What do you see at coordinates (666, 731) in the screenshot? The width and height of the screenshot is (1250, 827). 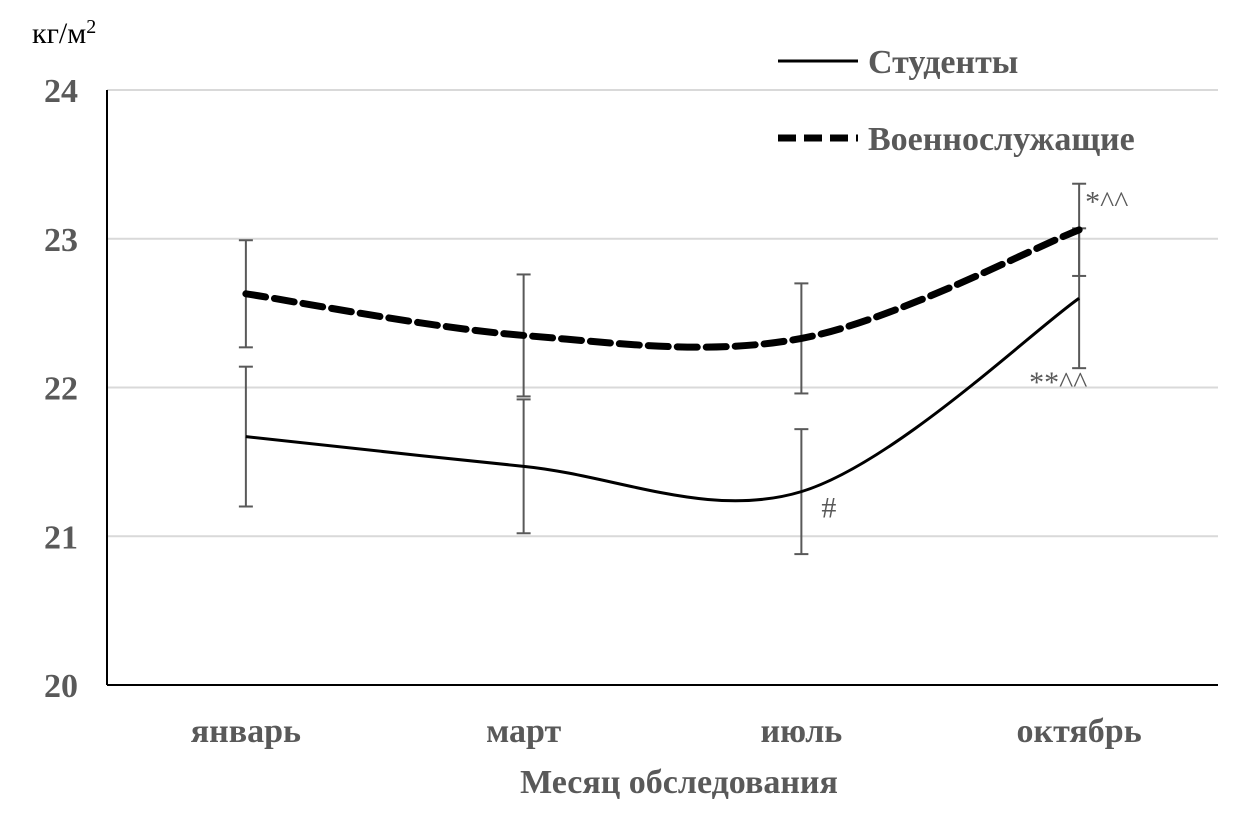 I see `x-axis-ticks: январь март июль октябрь` at bounding box center [666, 731].